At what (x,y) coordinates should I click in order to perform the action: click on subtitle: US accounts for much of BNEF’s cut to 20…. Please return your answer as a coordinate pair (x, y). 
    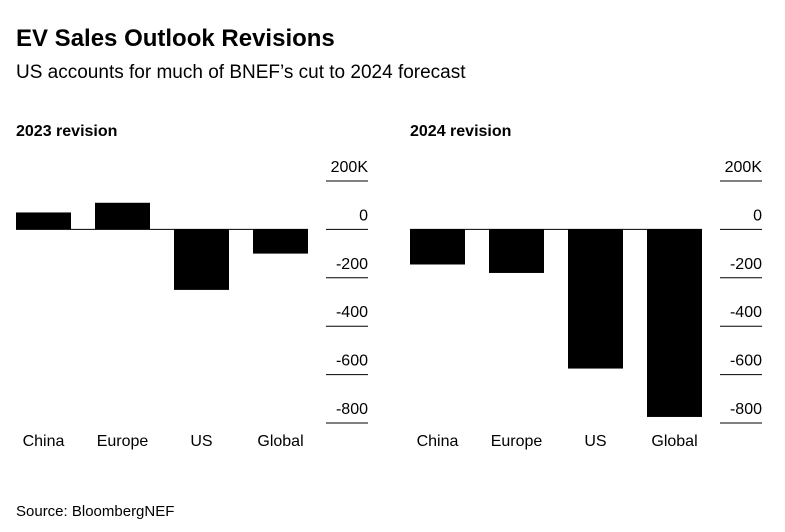
    Looking at the image, I should click on (241, 72).